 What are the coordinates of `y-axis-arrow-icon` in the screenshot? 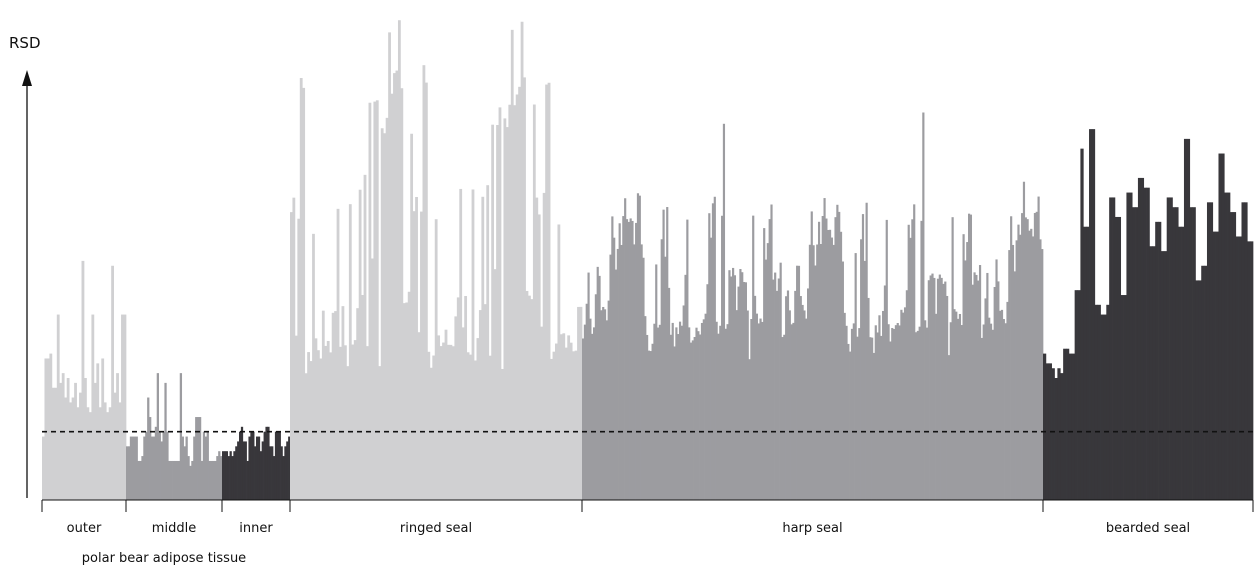 It's located at (27, 78).